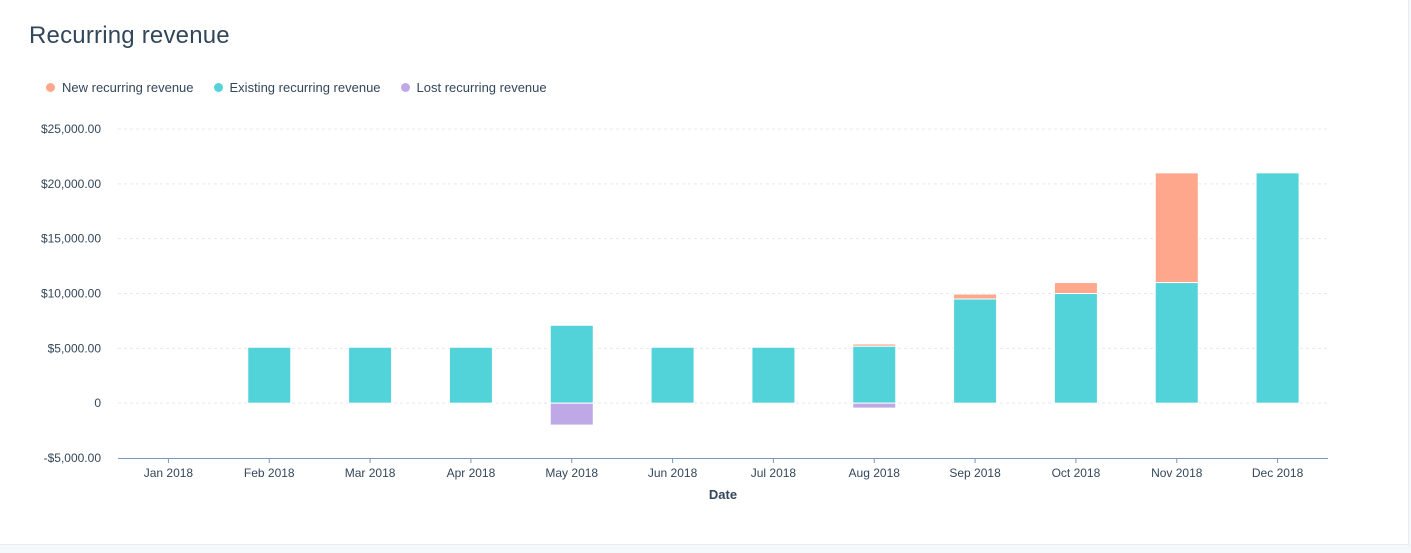  What do you see at coordinates (405, 87) in the screenshot?
I see `legend-dot-lost` at bounding box center [405, 87].